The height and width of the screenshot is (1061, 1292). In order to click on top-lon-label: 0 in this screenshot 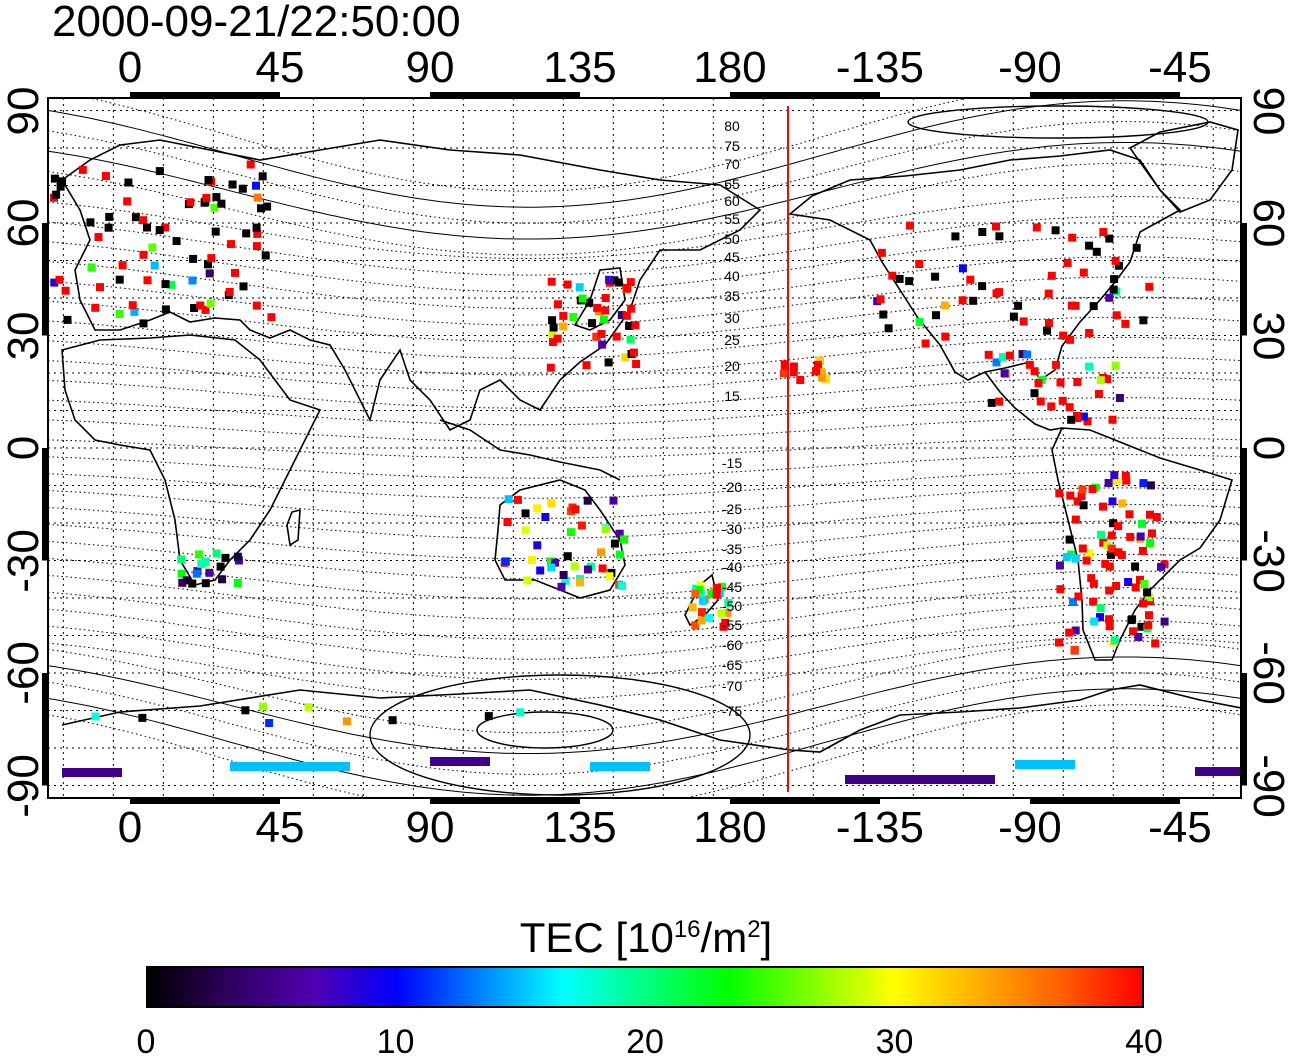, I will do `click(130, 67)`.